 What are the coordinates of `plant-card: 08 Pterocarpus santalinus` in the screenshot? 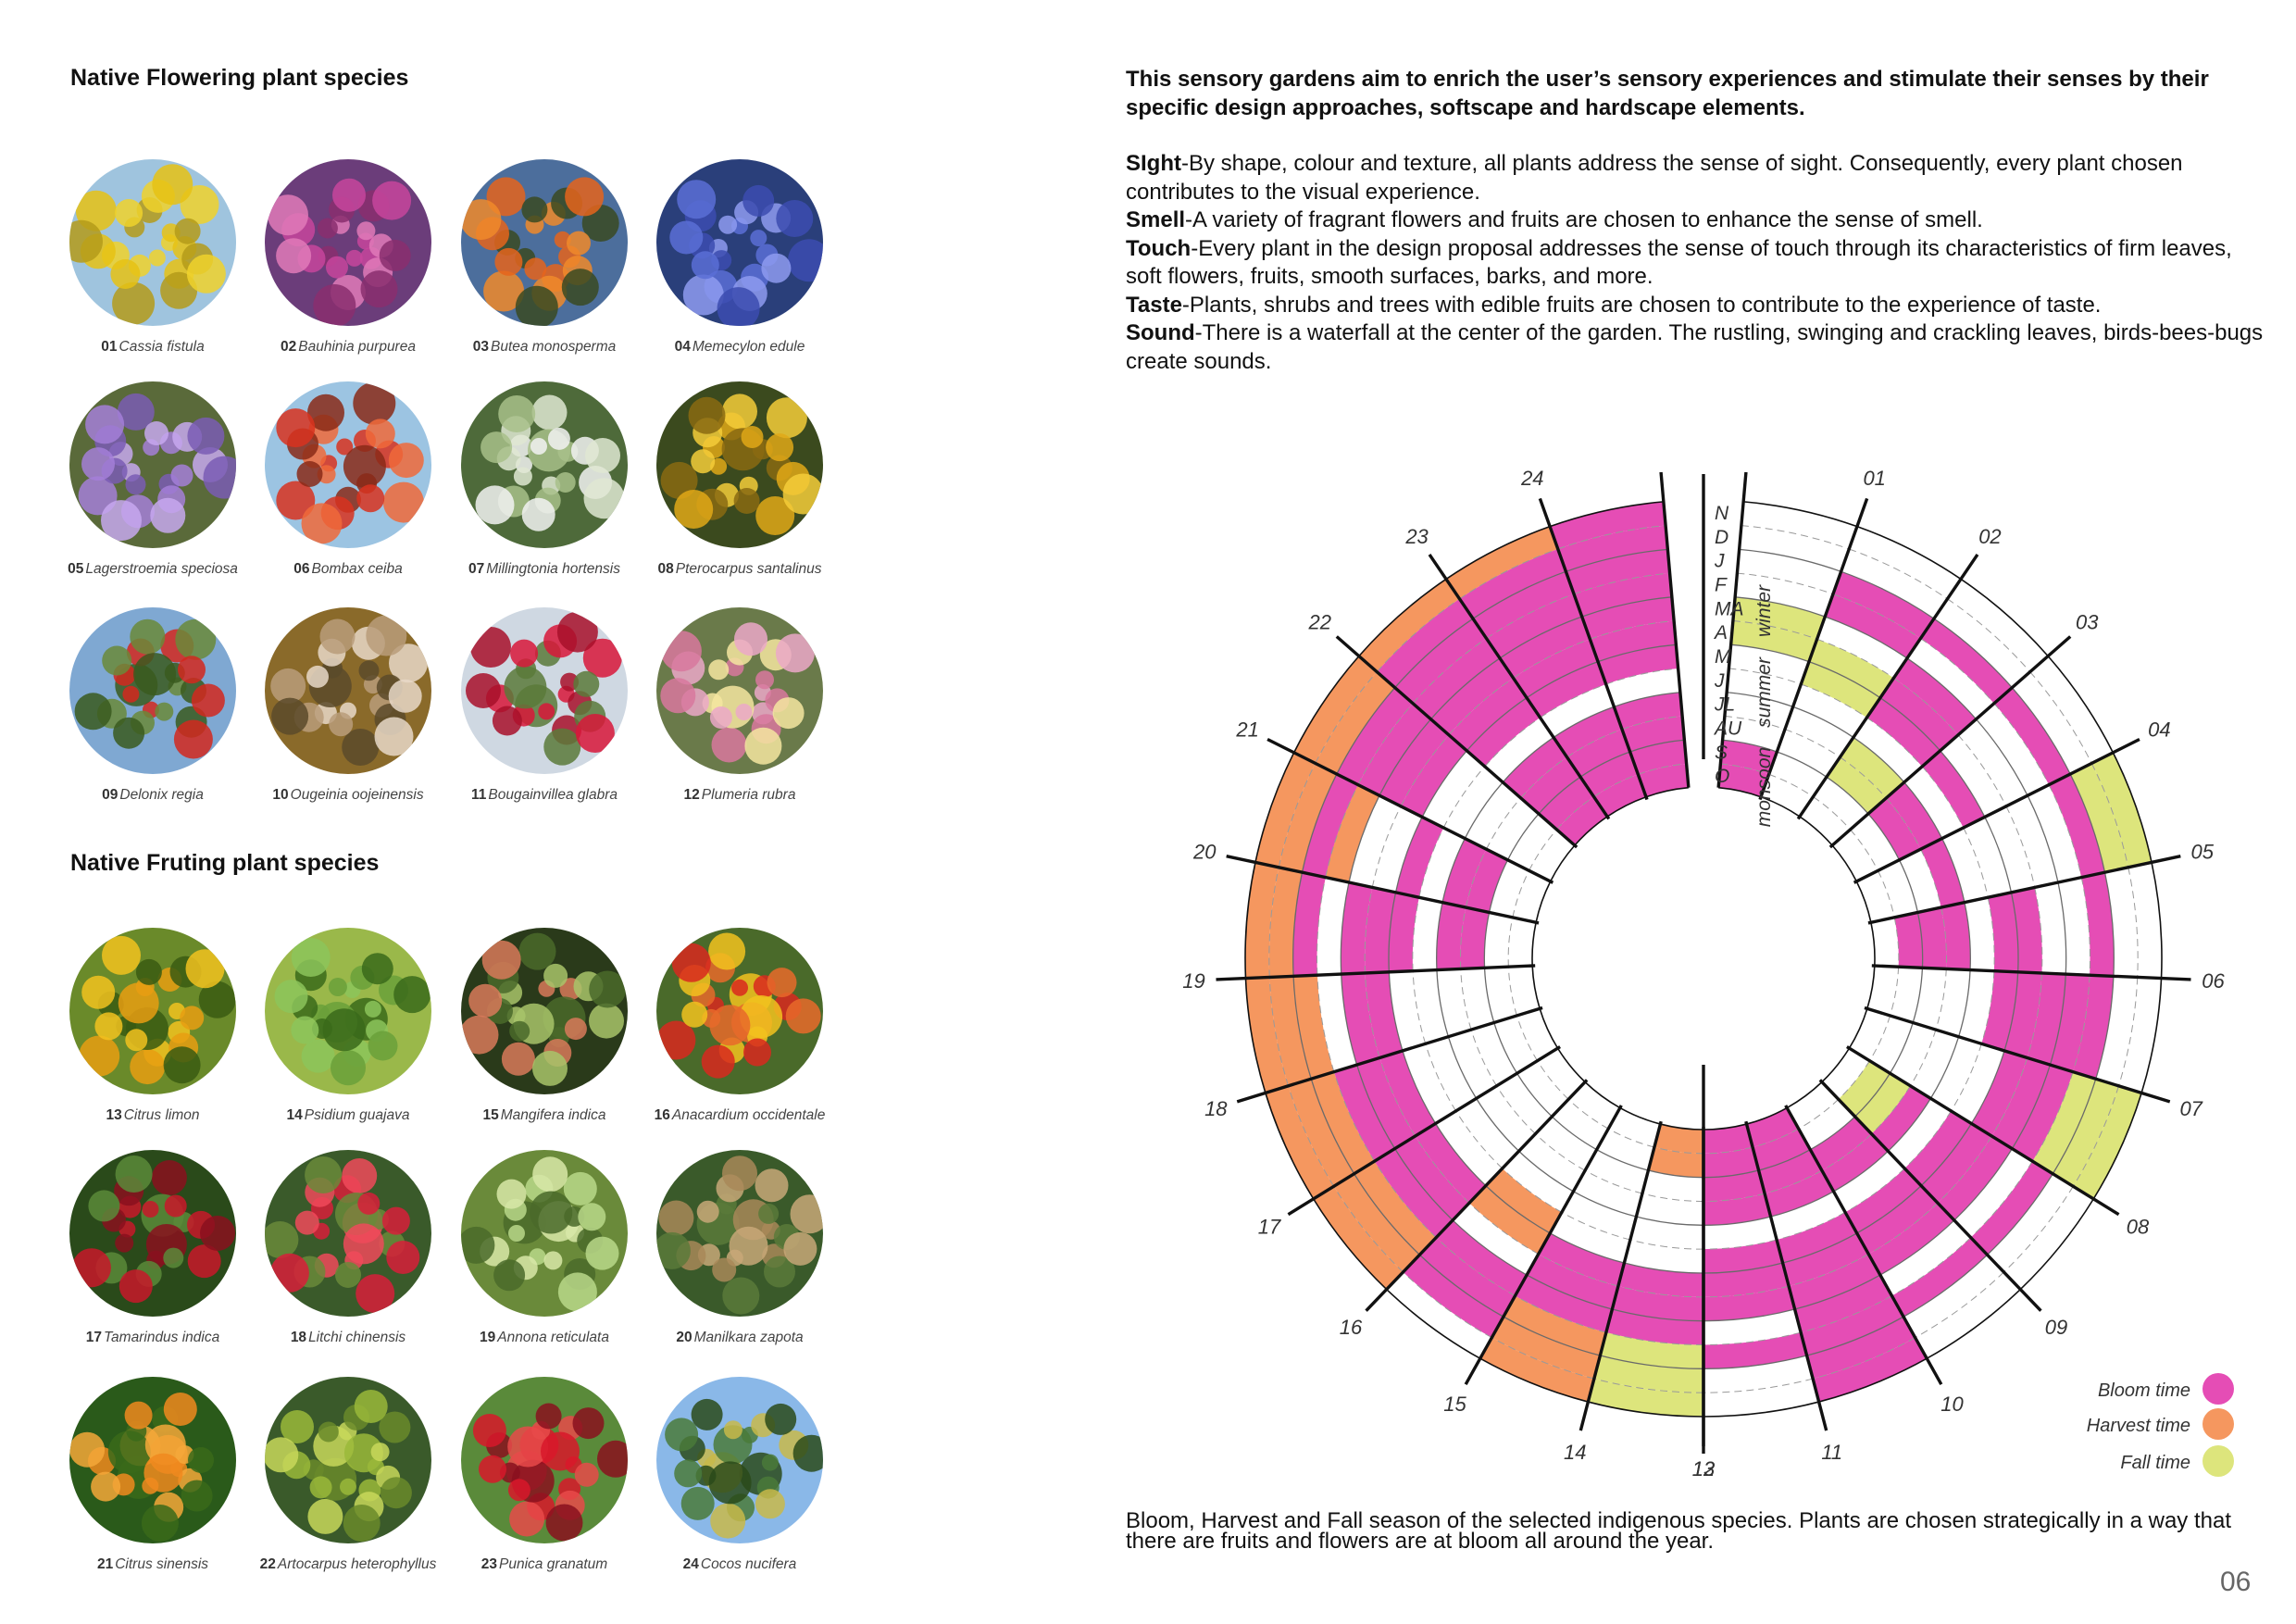 It's located at (740, 479).